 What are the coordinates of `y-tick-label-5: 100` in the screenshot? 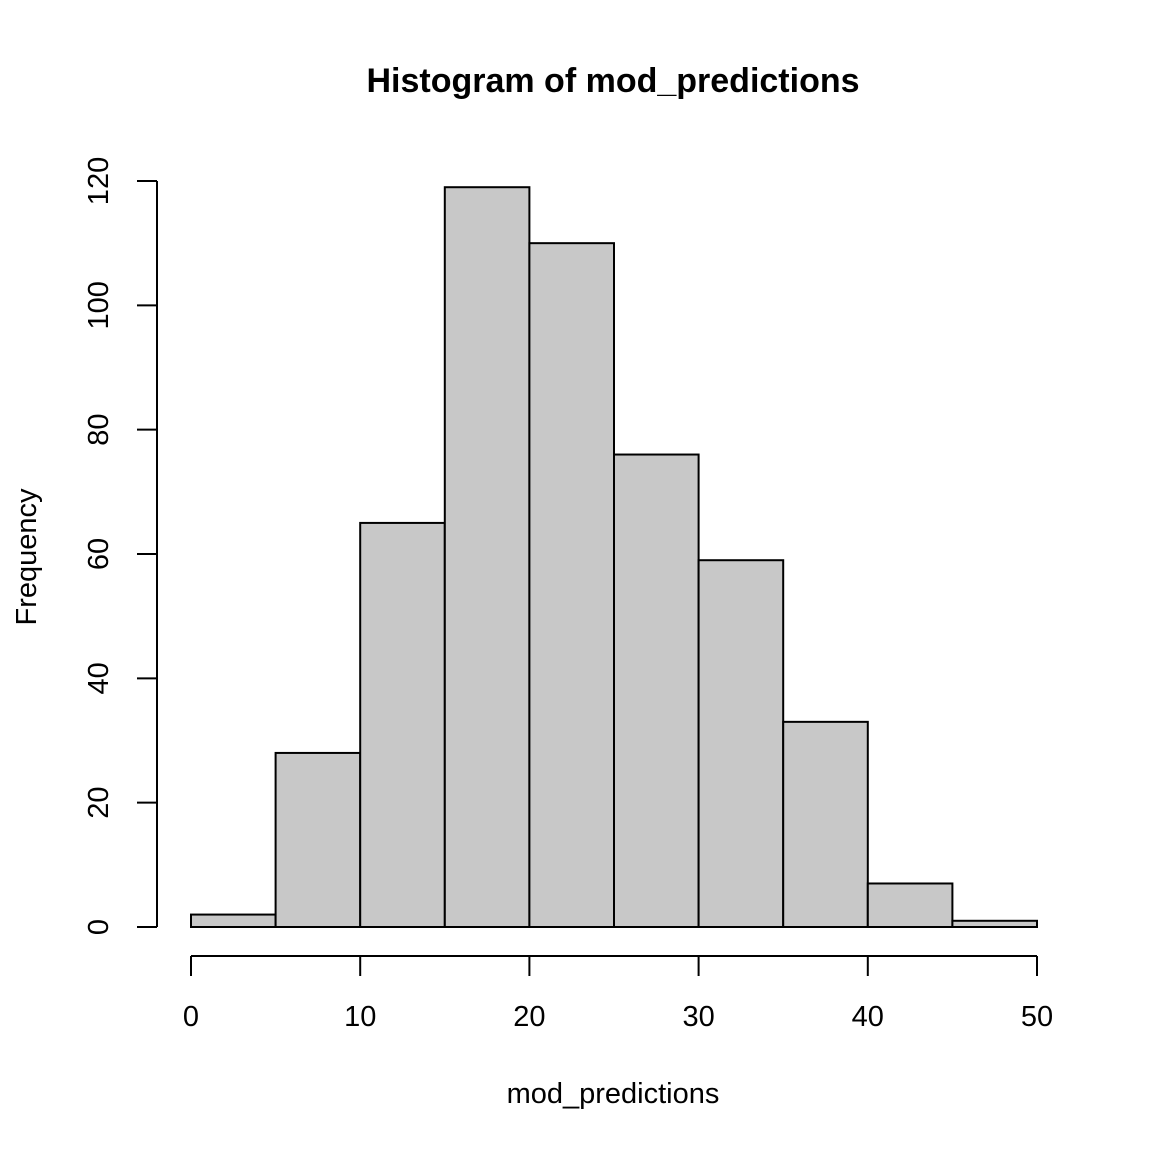 It's located at (99, 305).